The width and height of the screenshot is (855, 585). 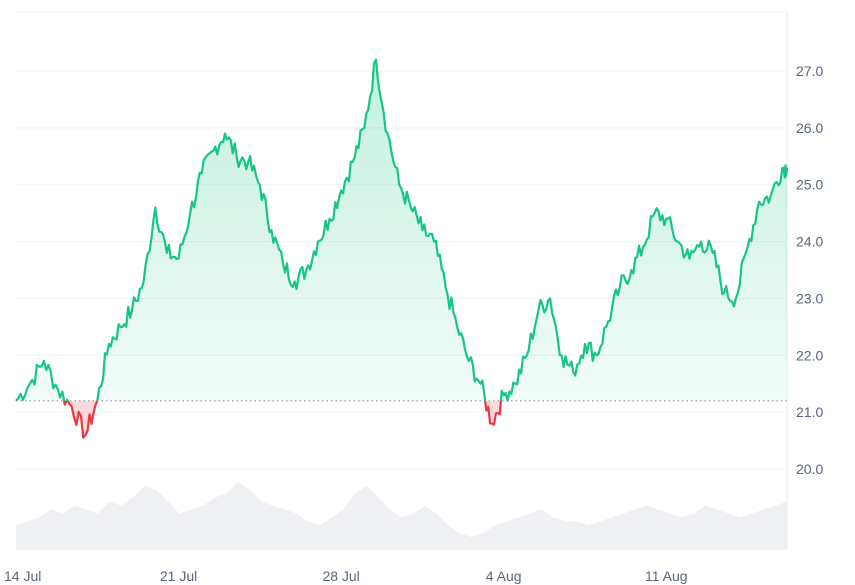 I want to click on y-tick-label: 24.0, so click(x=809, y=242).